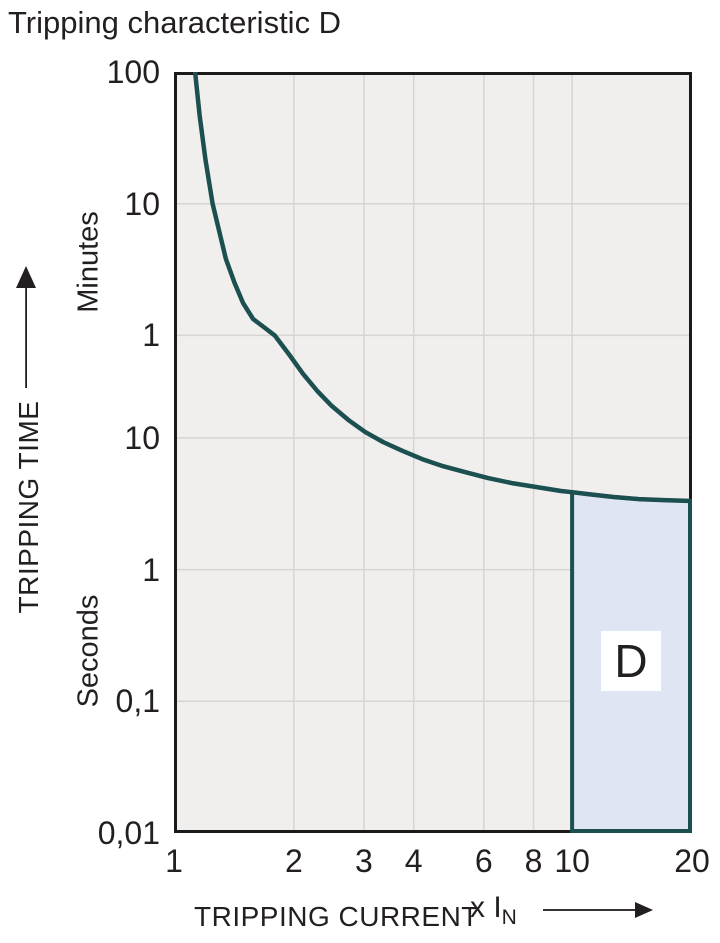 Image resolution: width=720 pixels, height=943 pixels. I want to click on region-d-label: D, so click(631, 661).